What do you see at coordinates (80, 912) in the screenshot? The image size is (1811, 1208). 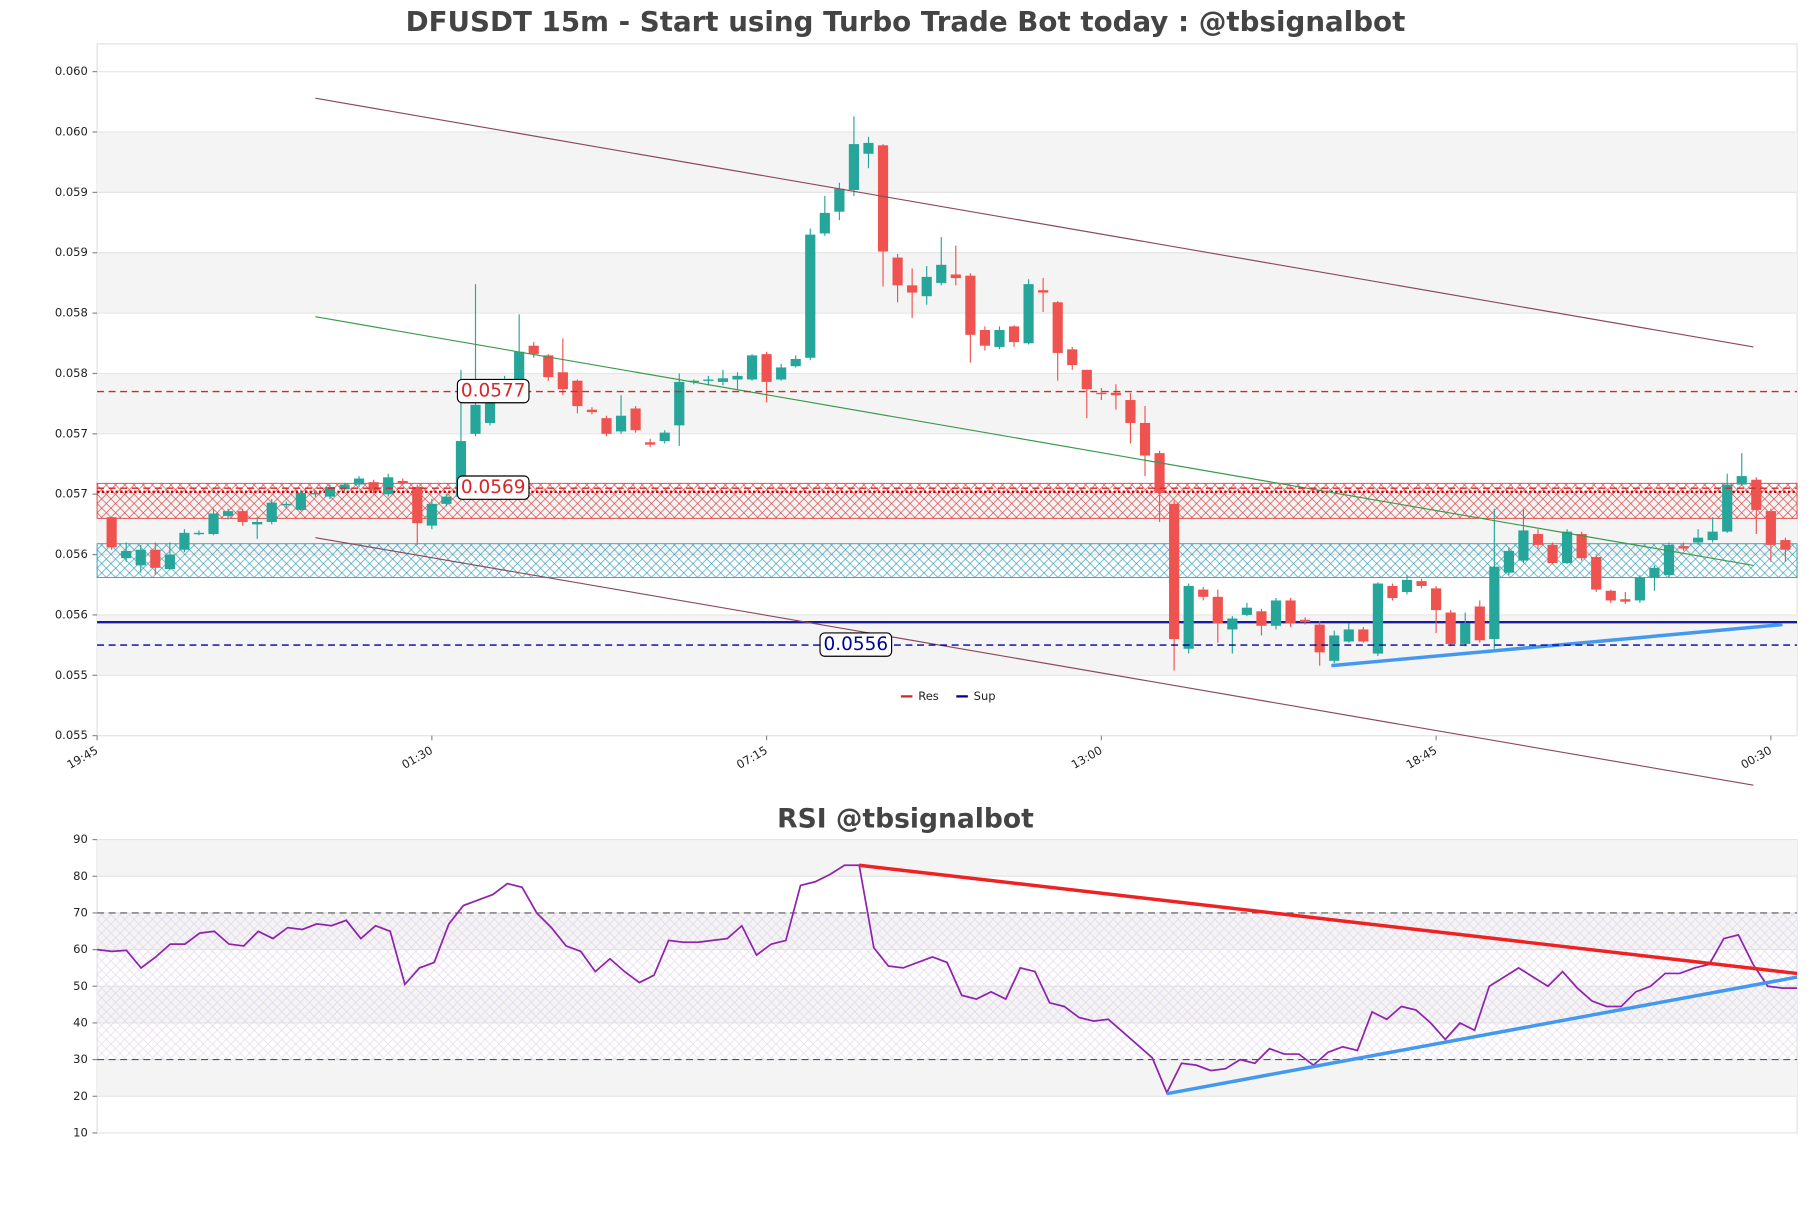 I see `y-tick-label: 70` at bounding box center [80, 912].